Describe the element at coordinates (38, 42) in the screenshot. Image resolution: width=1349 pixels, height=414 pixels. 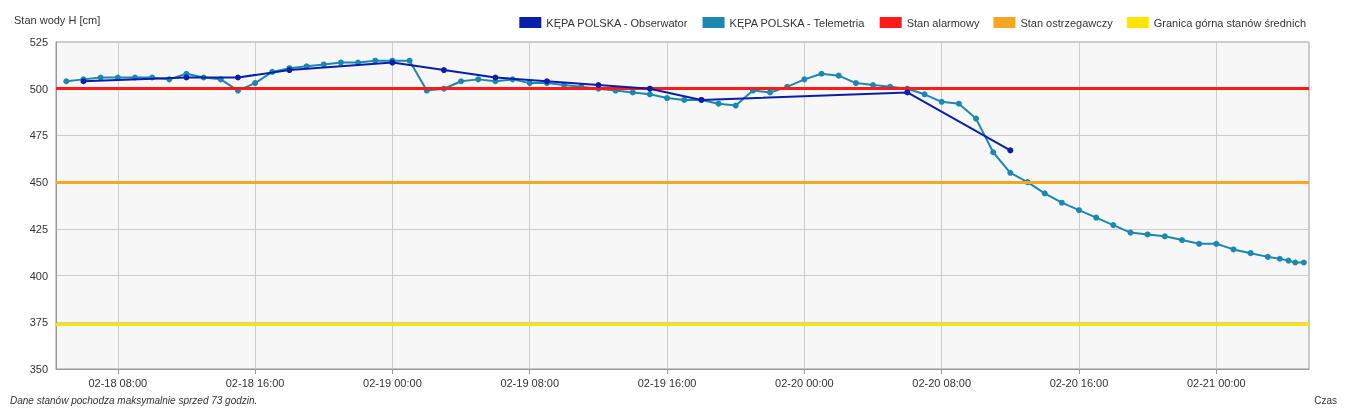
I see `y-tick-label: 525` at that location.